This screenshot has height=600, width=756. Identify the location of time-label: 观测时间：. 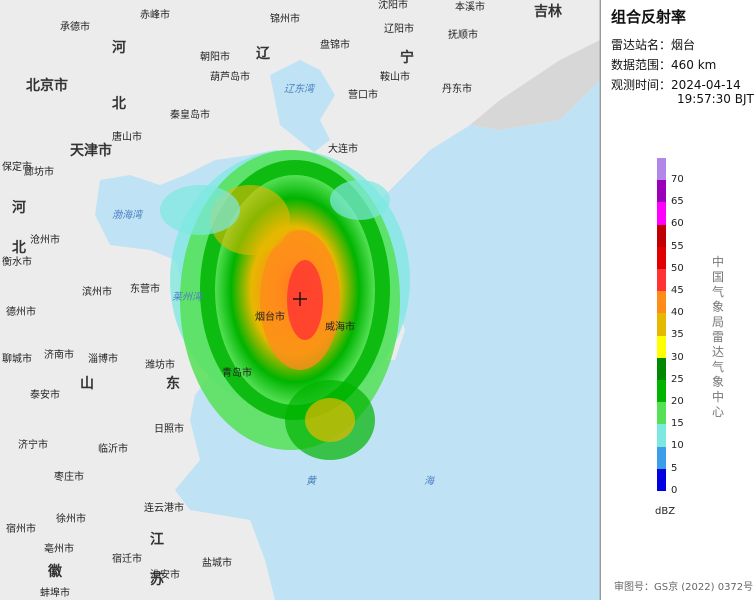
(641, 85).